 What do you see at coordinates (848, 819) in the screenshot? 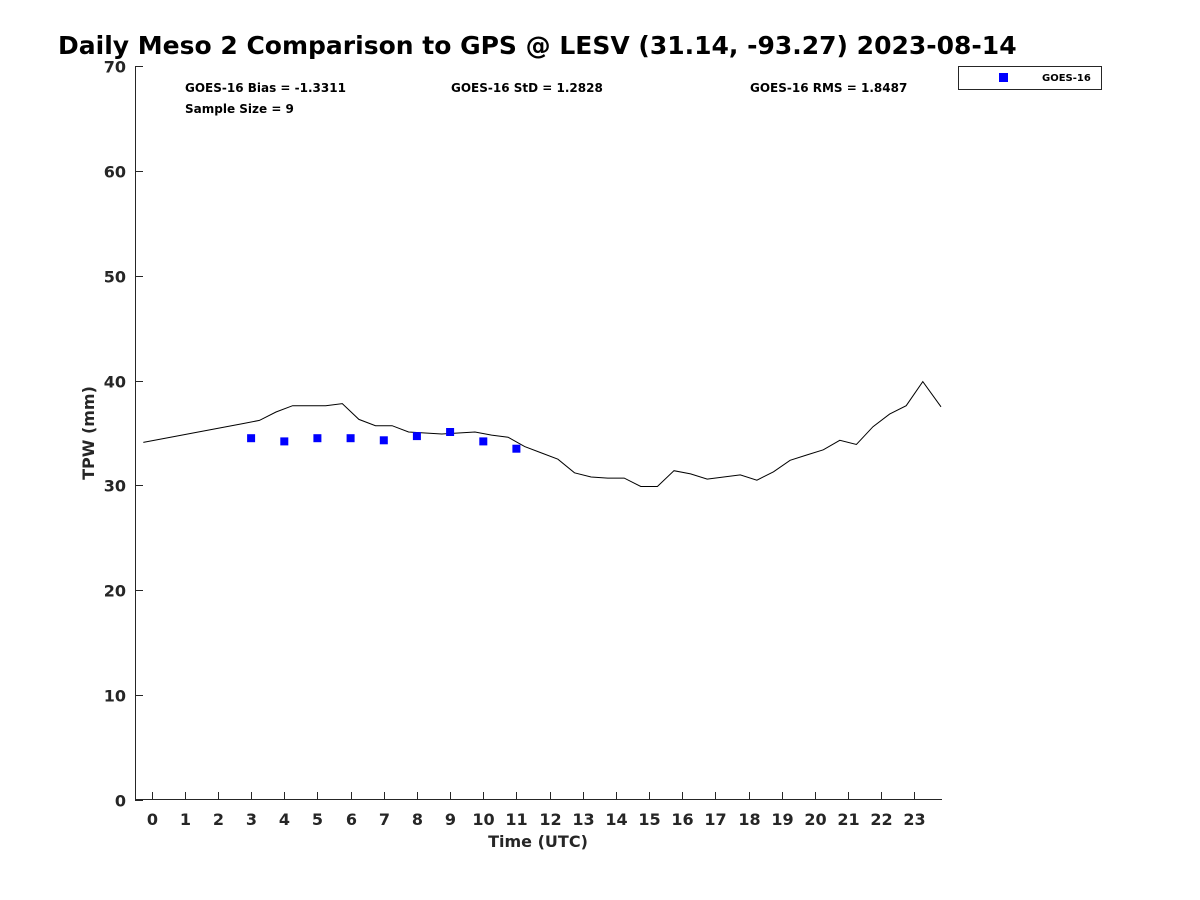
I see `x-tick-label: 21` at bounding box center [848, 819].